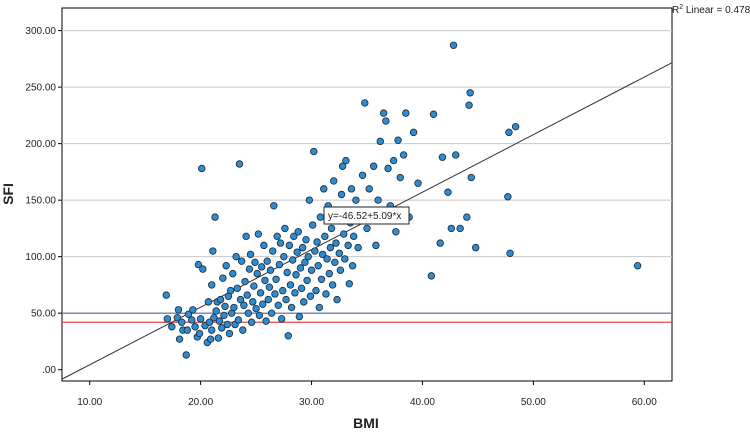 The width and height of the screenshot is (750, 433). Describe the element at coordinates (364, 216) in the screenshot. I see `equation-text: y=-46.52+5.09*x` at that location.